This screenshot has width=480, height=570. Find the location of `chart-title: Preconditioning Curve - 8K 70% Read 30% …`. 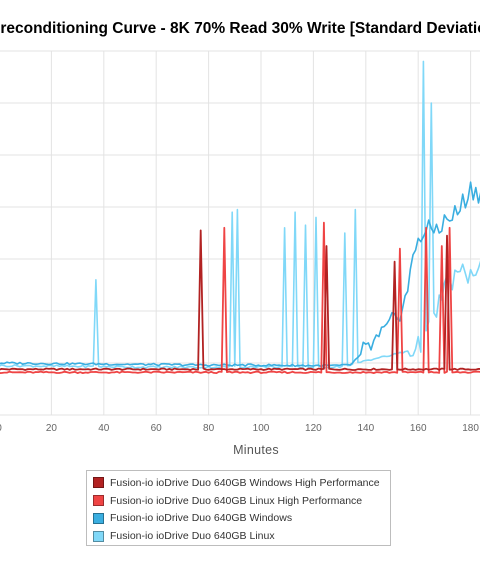

chart-title: Preconditioning Curve - 8K 70% Read 30% … is located at coordinates (240, 28).